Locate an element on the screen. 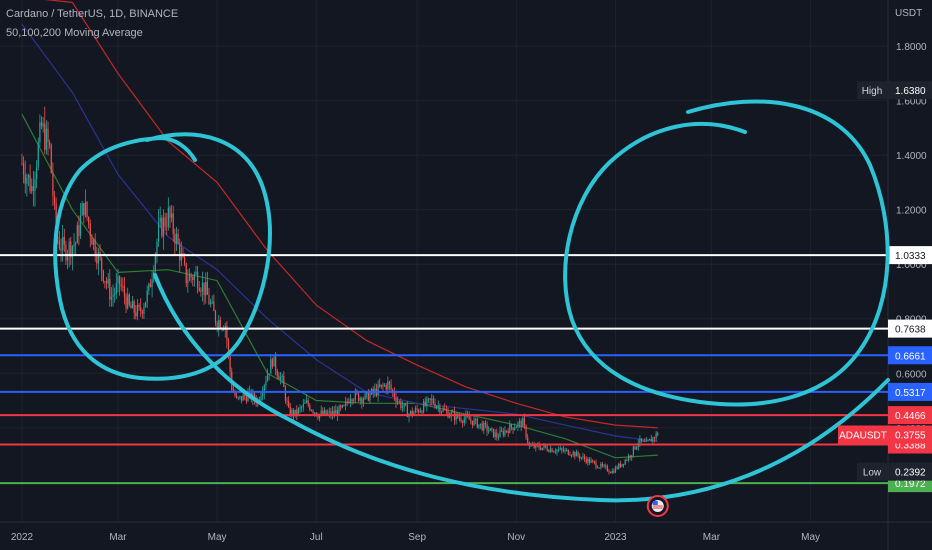  last-price-box is located at coordinates (910, 434).